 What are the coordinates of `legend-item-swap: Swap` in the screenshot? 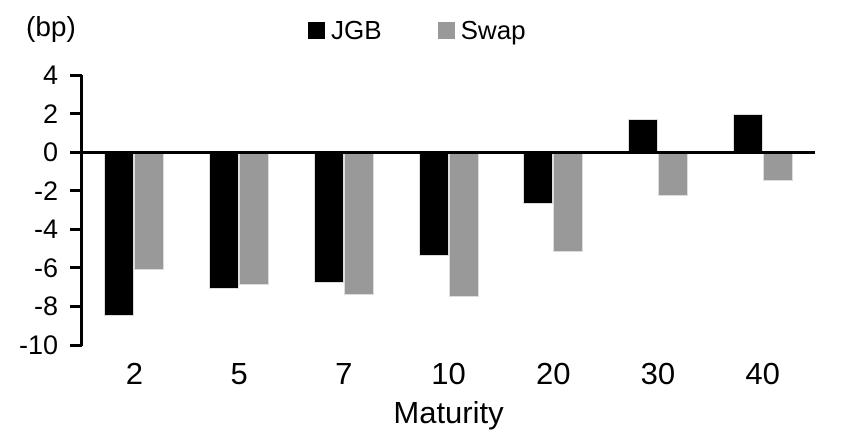 It's located at (481, 30).